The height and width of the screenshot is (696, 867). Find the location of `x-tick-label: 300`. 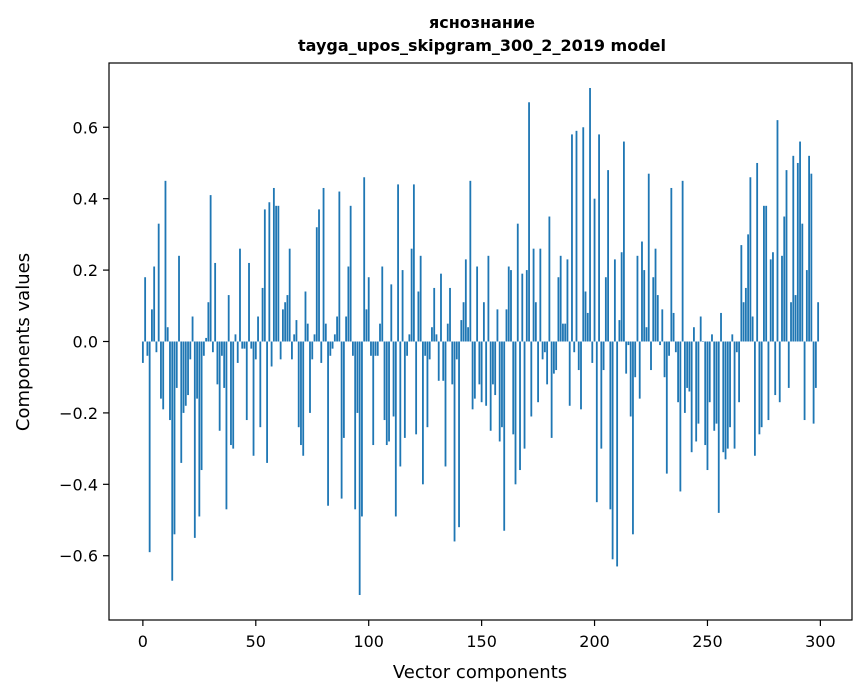

x-tick-label: 300 is located at coordinates (820, 641).